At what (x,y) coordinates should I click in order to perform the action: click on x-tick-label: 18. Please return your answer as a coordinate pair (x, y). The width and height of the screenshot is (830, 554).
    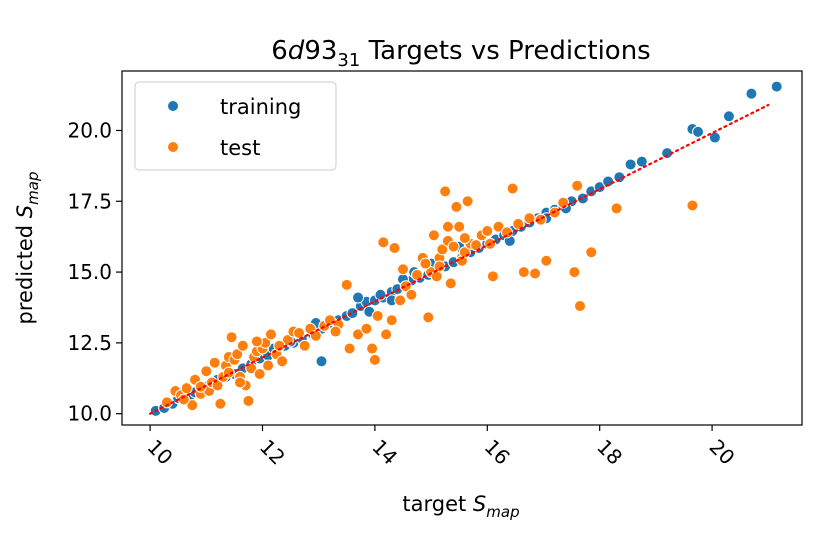
    Looking at the image, I should click on (609, 452).